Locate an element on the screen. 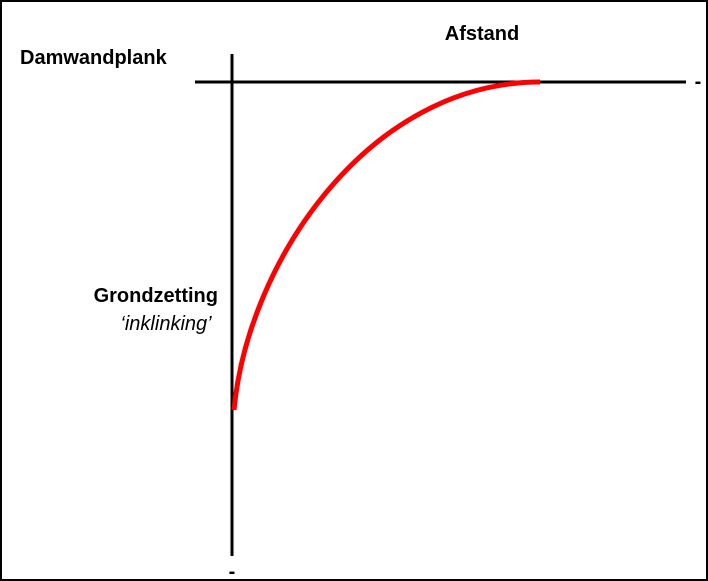  settlement-note: ‘inklinking’ is located at coordinates (166, 324).